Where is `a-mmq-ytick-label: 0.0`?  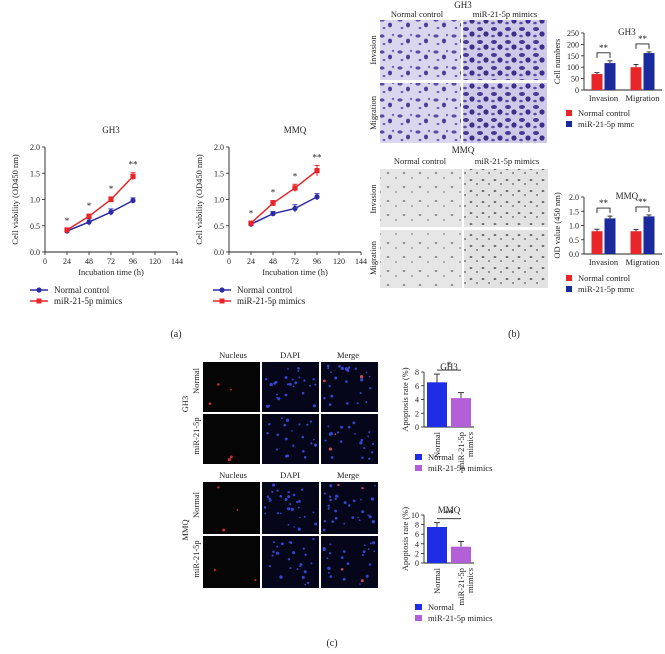
a-mmq-ytick-label: 0.0 is located at coordinates (219, 252).